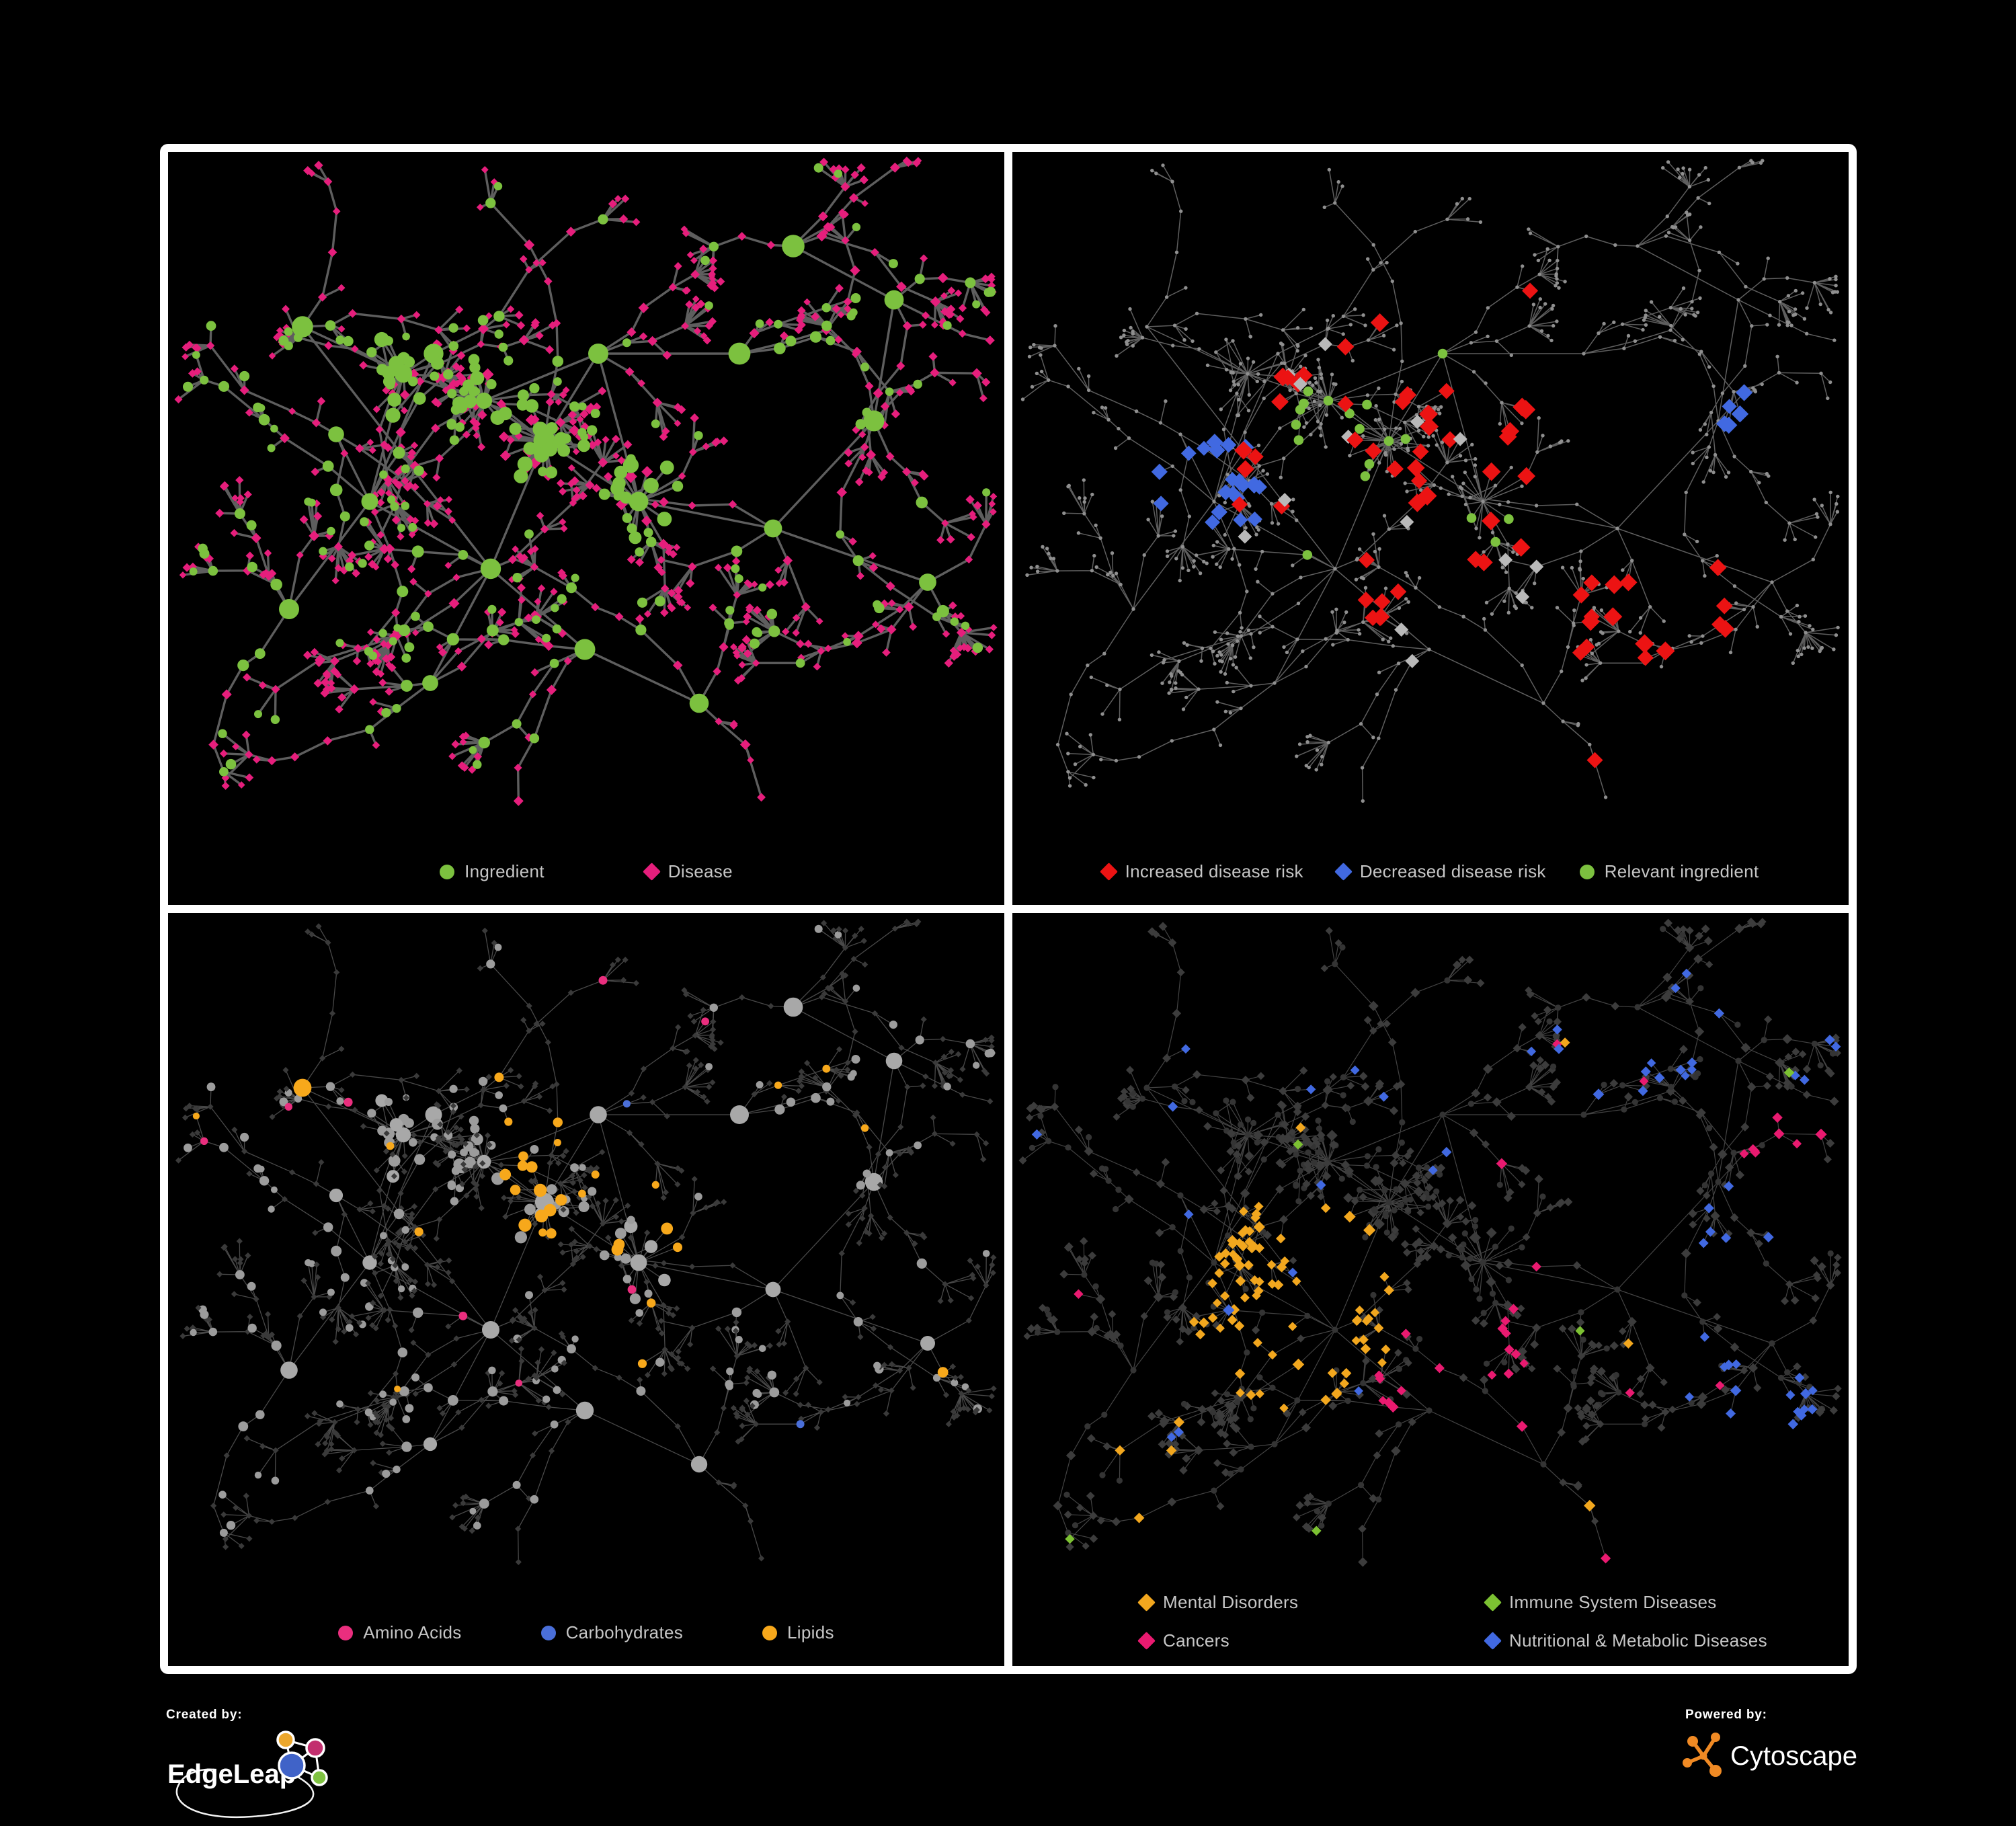 The image size is (2016, 1826). Describe the element at coordinates (1452, 871) in the screenshot. I see `legend-label: Decreased disease risk` at that location.